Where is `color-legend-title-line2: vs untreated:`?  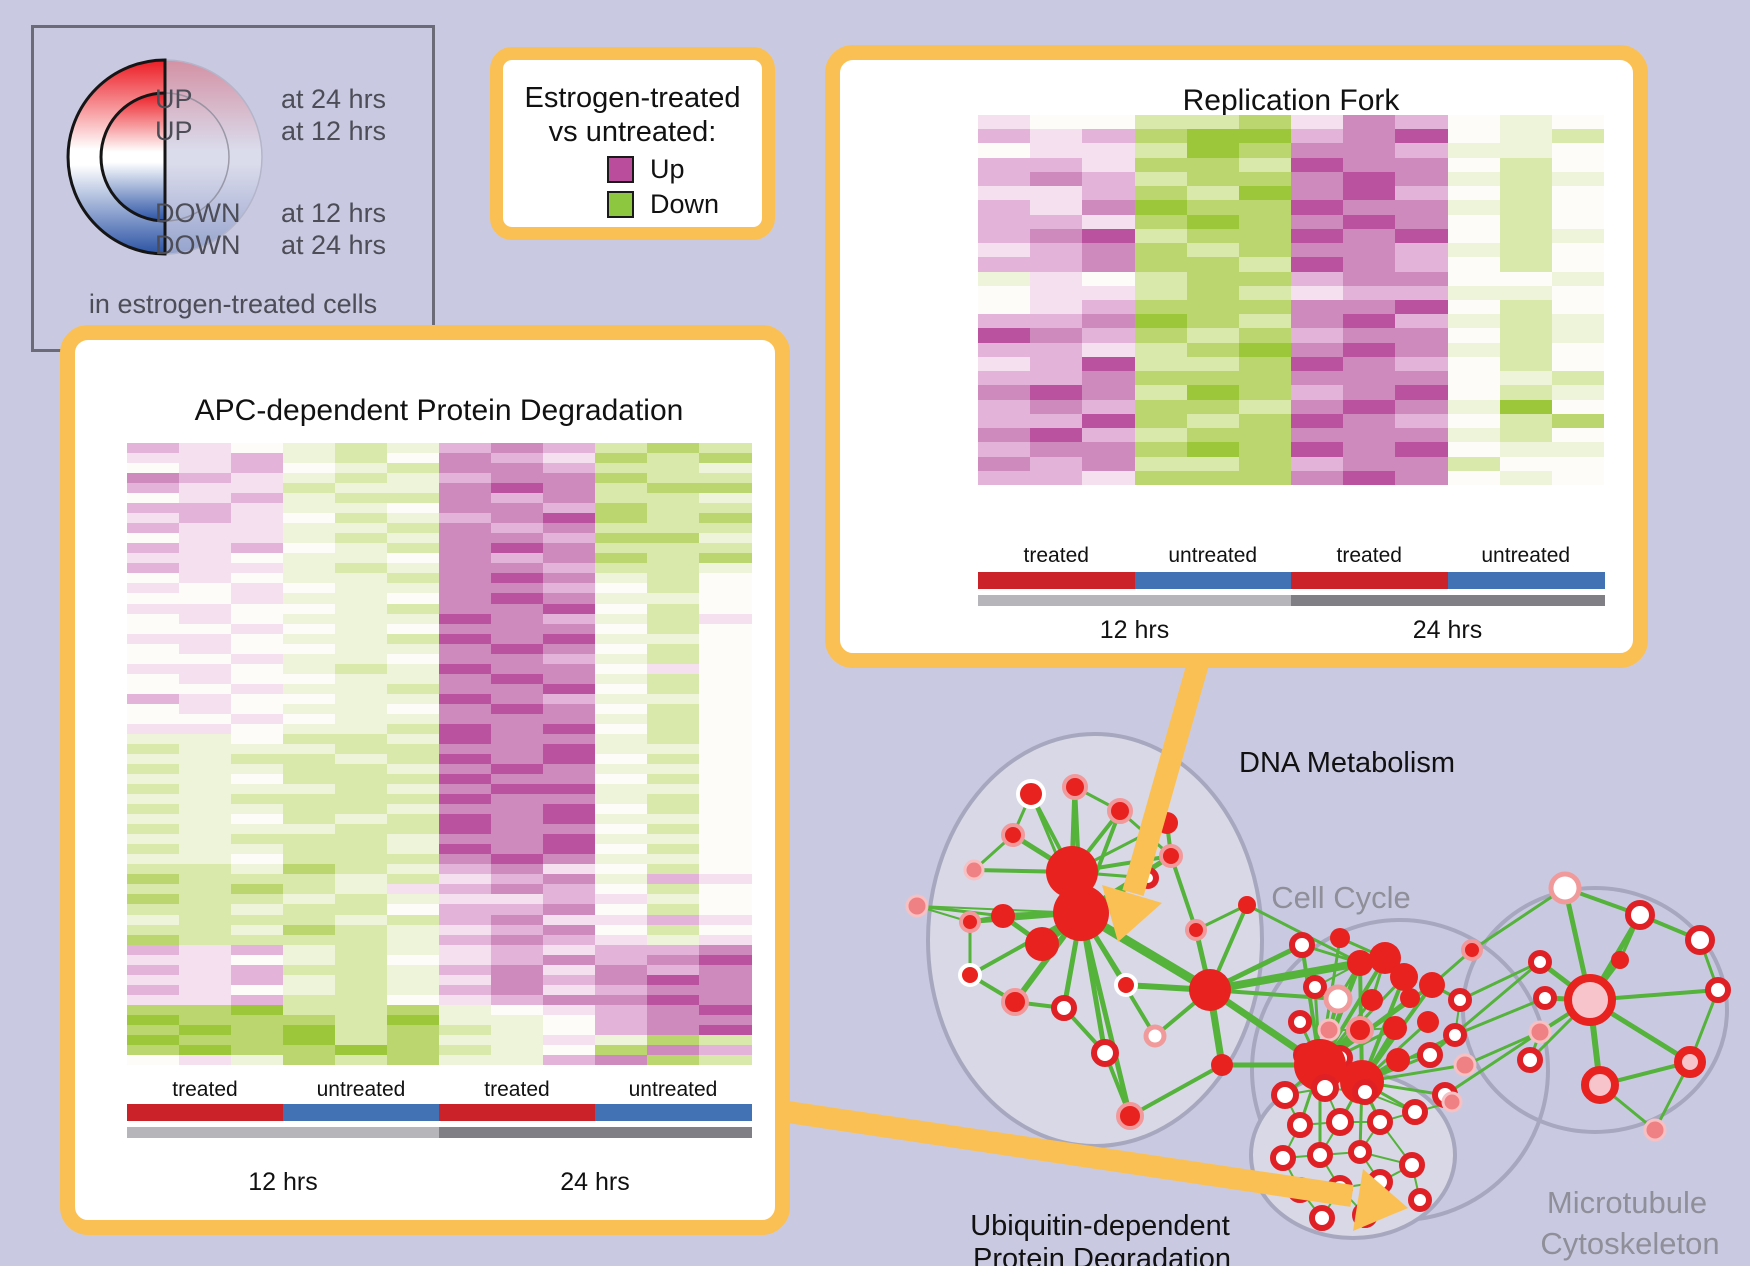
color-legend-title-line2: vs untreated: is located at coordinates (632, 132).